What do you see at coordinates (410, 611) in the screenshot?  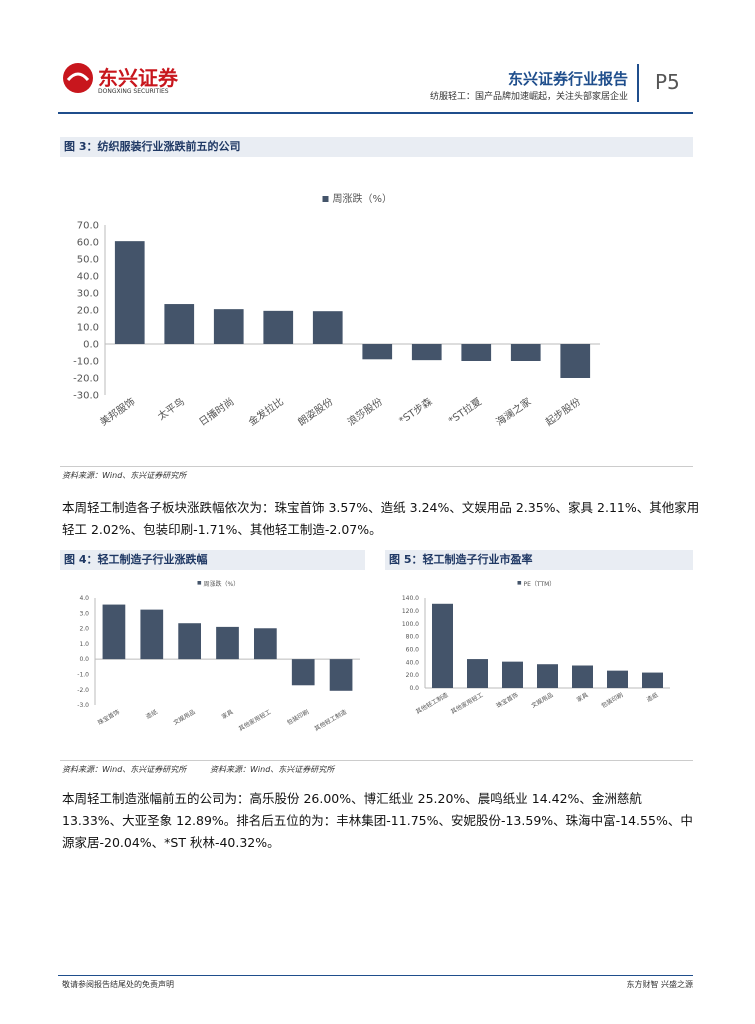 I see `y-tick-label: 120.0` at bounding box center [410, 611].